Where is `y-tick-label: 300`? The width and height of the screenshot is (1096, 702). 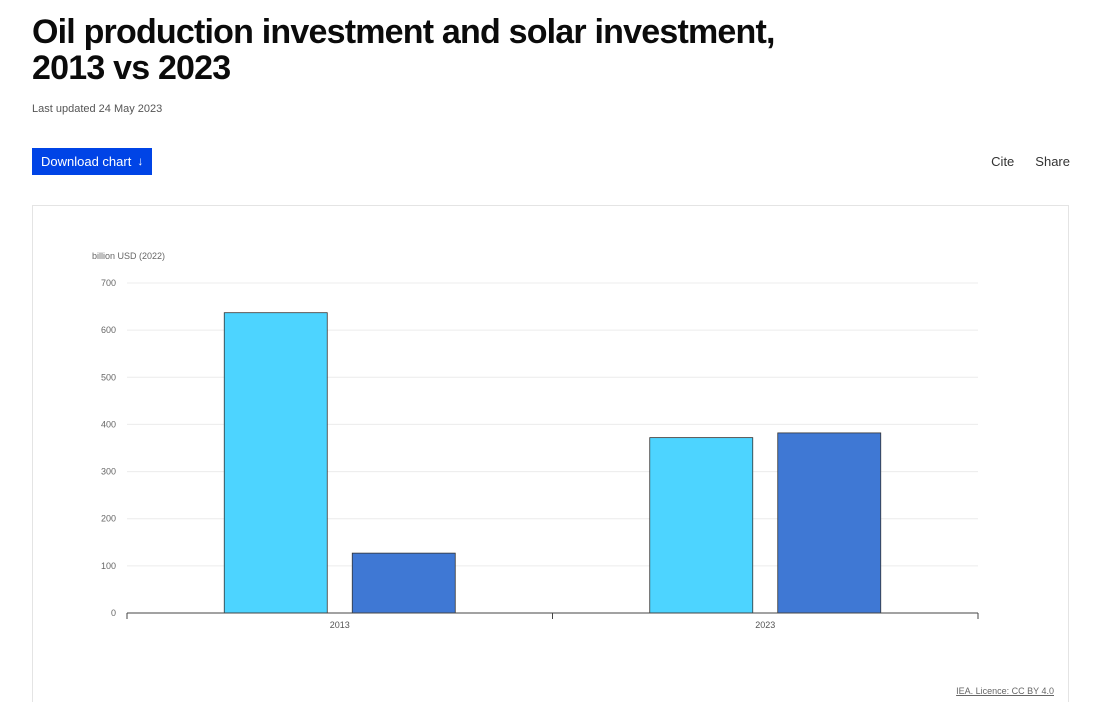 y-tick-label: 300 is located at coordinates (108, 472).